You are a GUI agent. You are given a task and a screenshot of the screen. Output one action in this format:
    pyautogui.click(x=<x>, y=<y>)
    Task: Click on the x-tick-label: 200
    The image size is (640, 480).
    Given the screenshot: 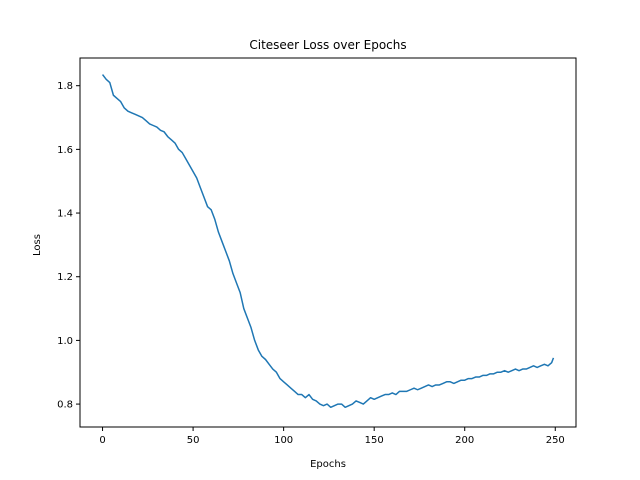 What is the action you would take?
    pyautogui.click(x=464, y=440)
    